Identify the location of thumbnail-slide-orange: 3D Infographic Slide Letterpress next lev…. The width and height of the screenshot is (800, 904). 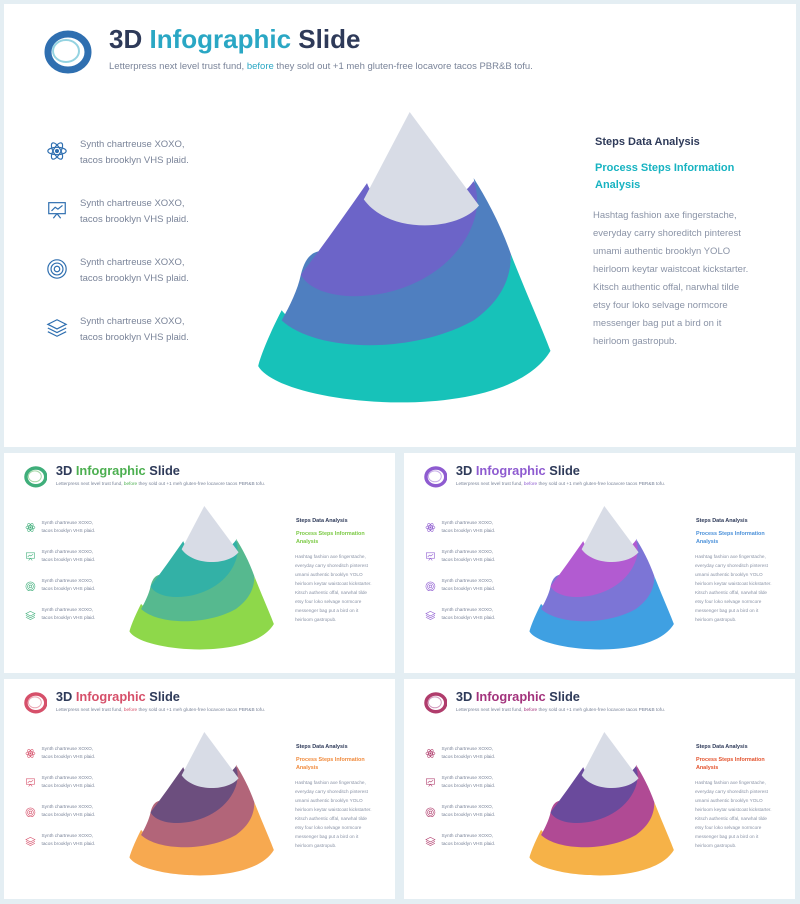
(199, 789).